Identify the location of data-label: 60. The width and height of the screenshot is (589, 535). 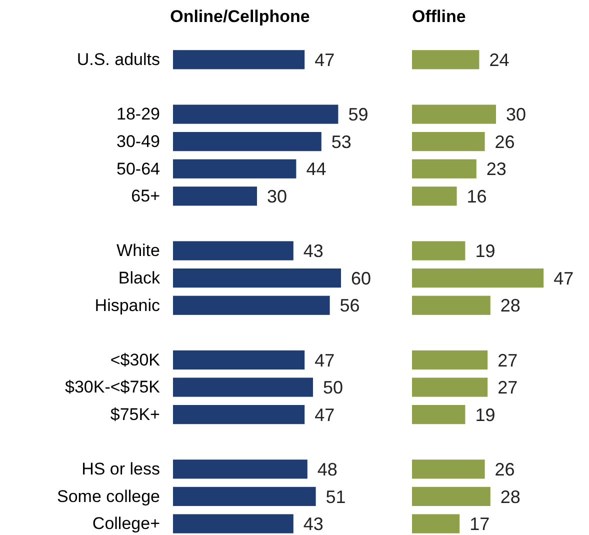
(361, 278).